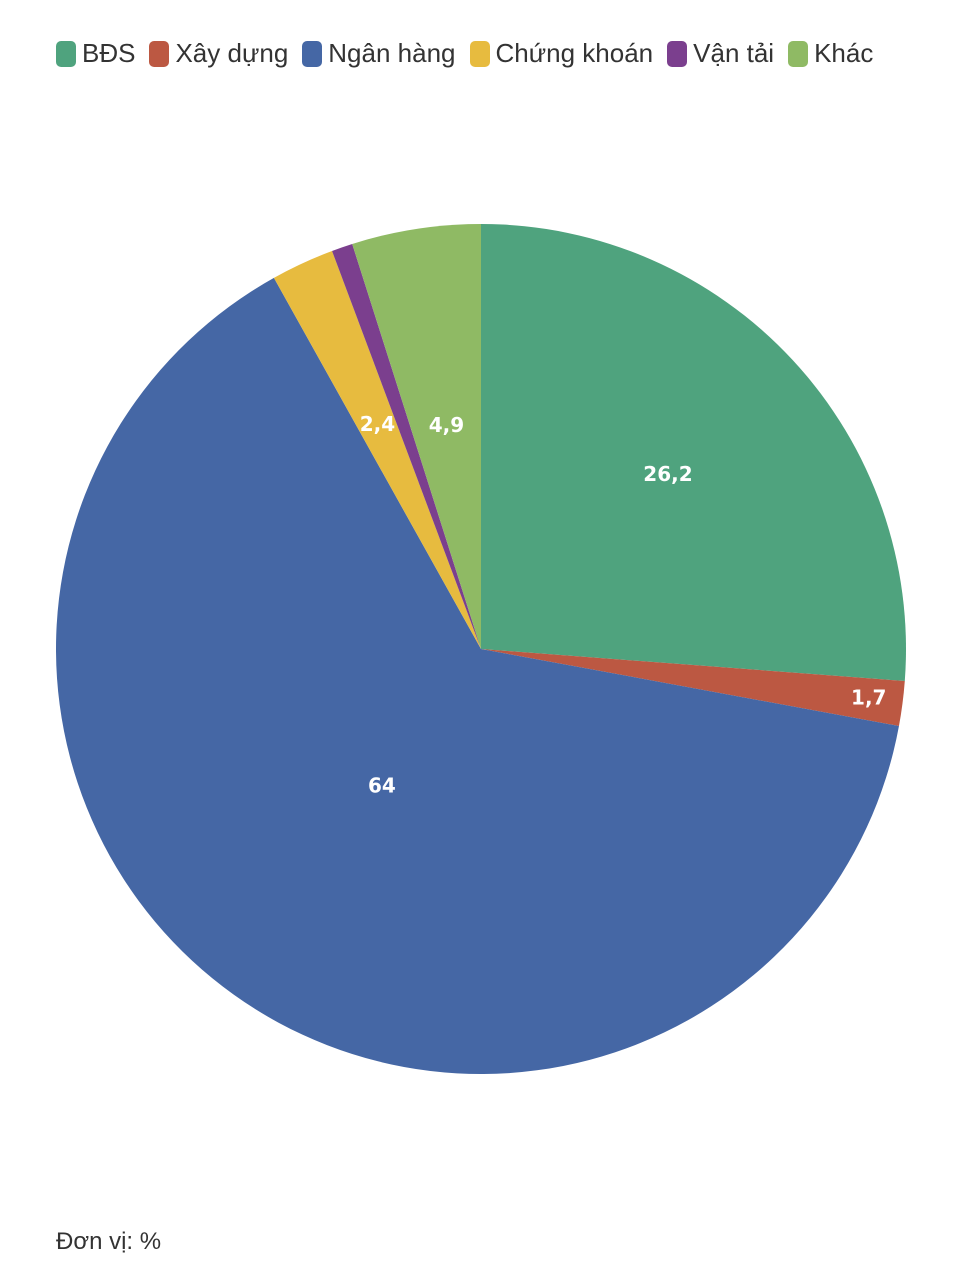  What do you see at coordinates (868, 698) in the screenshot?
I see `slice-value-label: 1,7` at bounding box center [868, 698].